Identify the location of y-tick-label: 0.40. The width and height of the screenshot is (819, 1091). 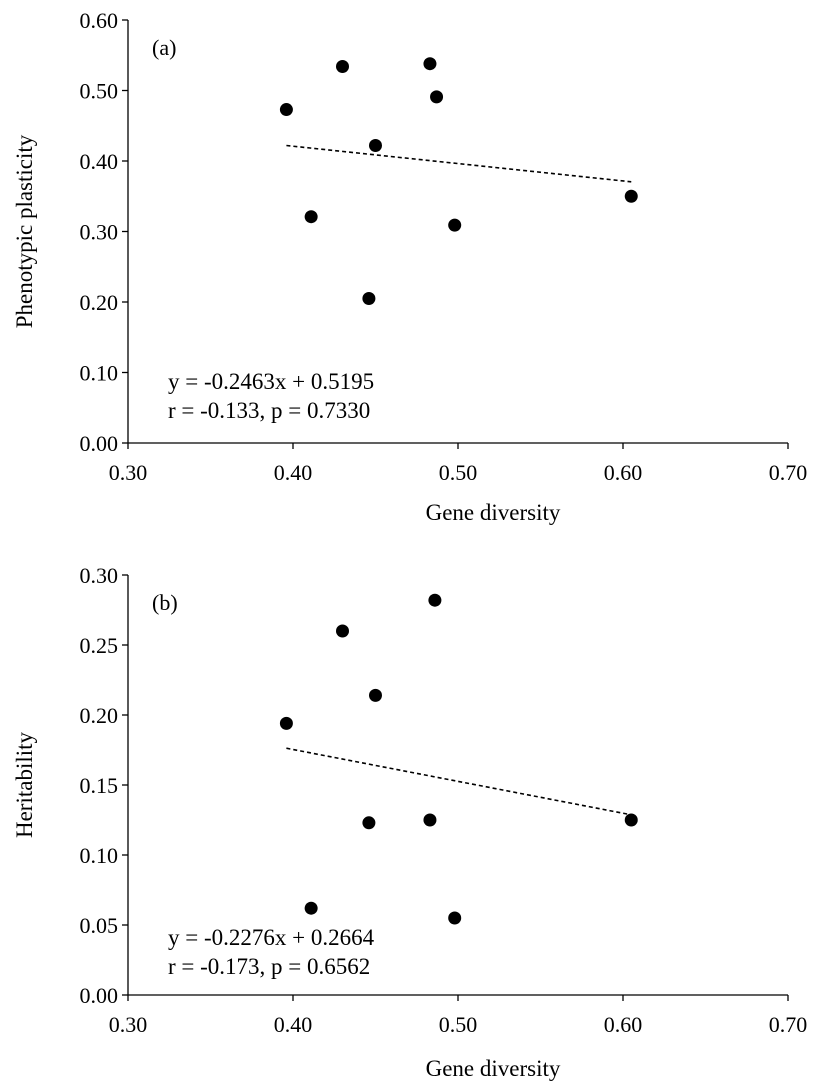
(99, 161).